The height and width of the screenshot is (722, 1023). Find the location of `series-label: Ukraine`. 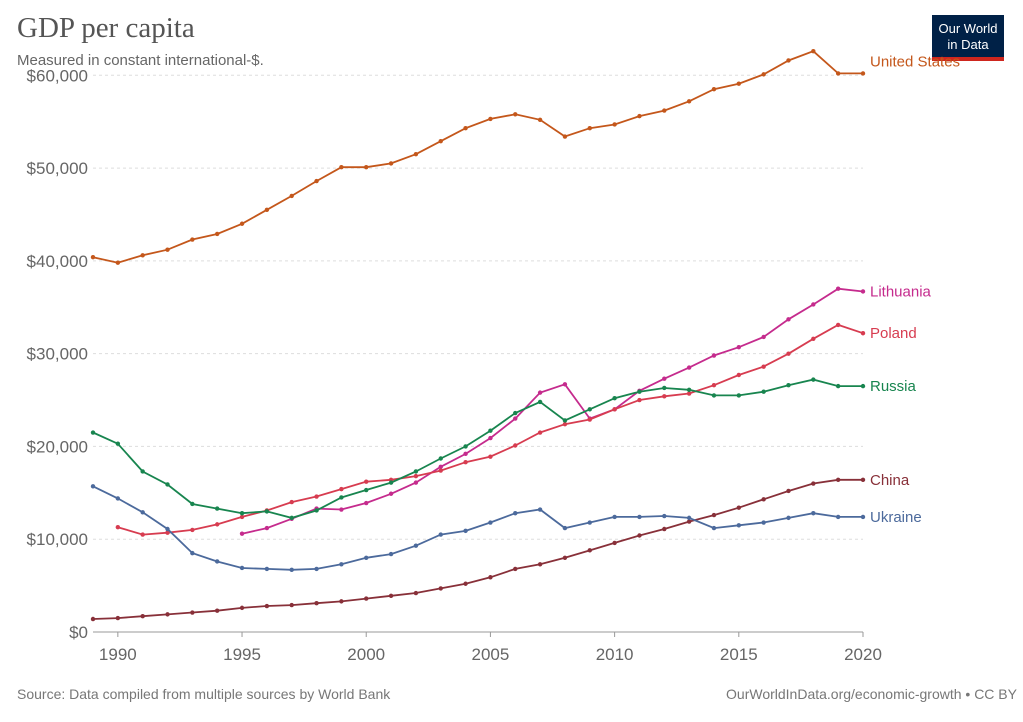

series-label: Ukraine is located at coordinates (896, 517).